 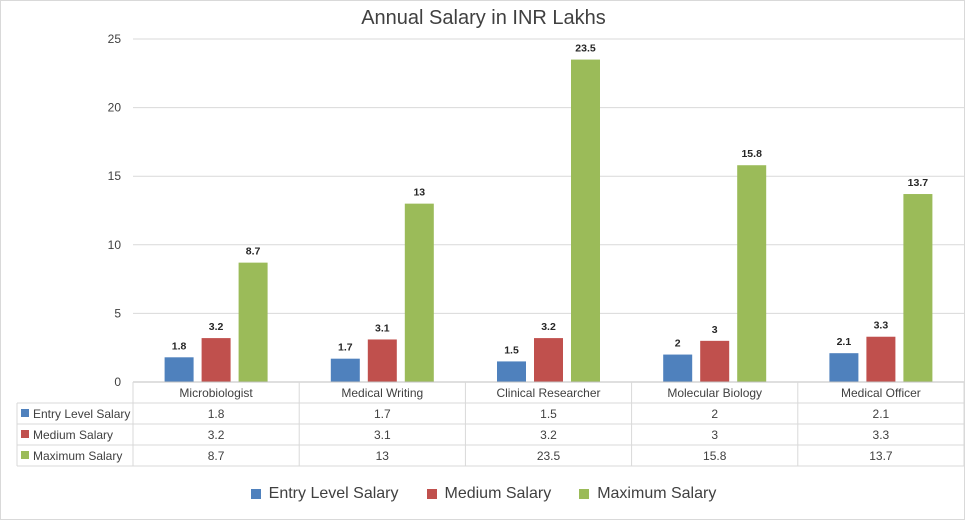 I want to click on y-tick-label: 20, so click(x=115, y=108).